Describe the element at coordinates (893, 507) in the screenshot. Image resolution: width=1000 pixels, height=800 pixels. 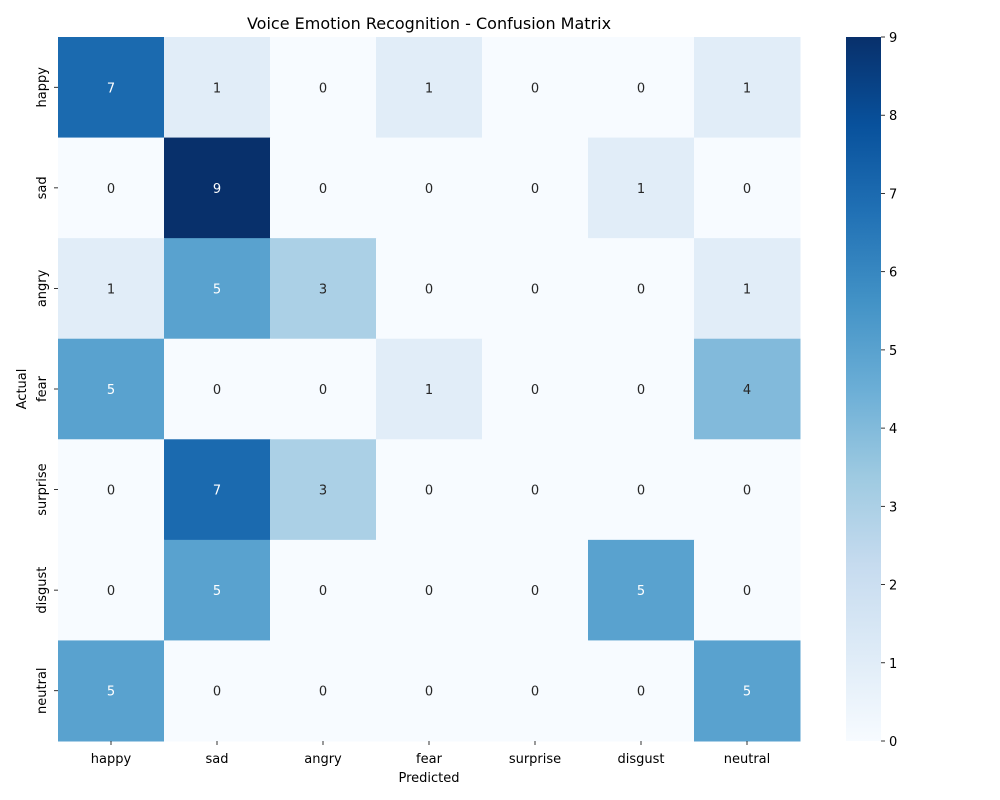
I see `colorbar-tick-label: 3` at that location.